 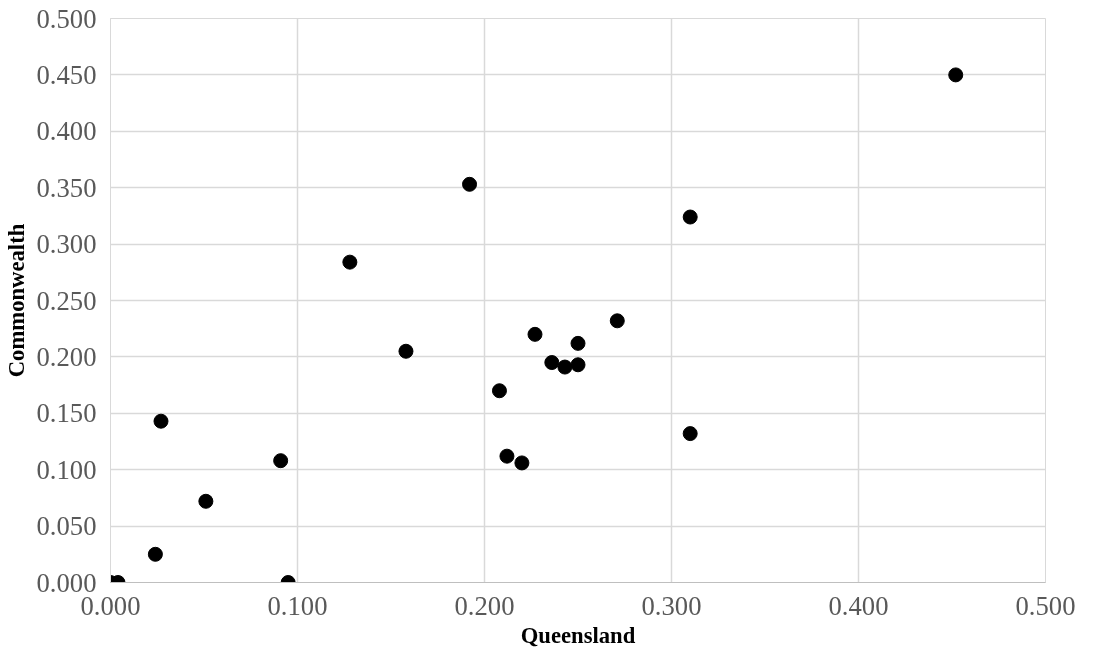 What do you see at coordinates (66, 469) in the screenshot?
I see `y-tick-label: 0.100` at bounding box center [66, 469].